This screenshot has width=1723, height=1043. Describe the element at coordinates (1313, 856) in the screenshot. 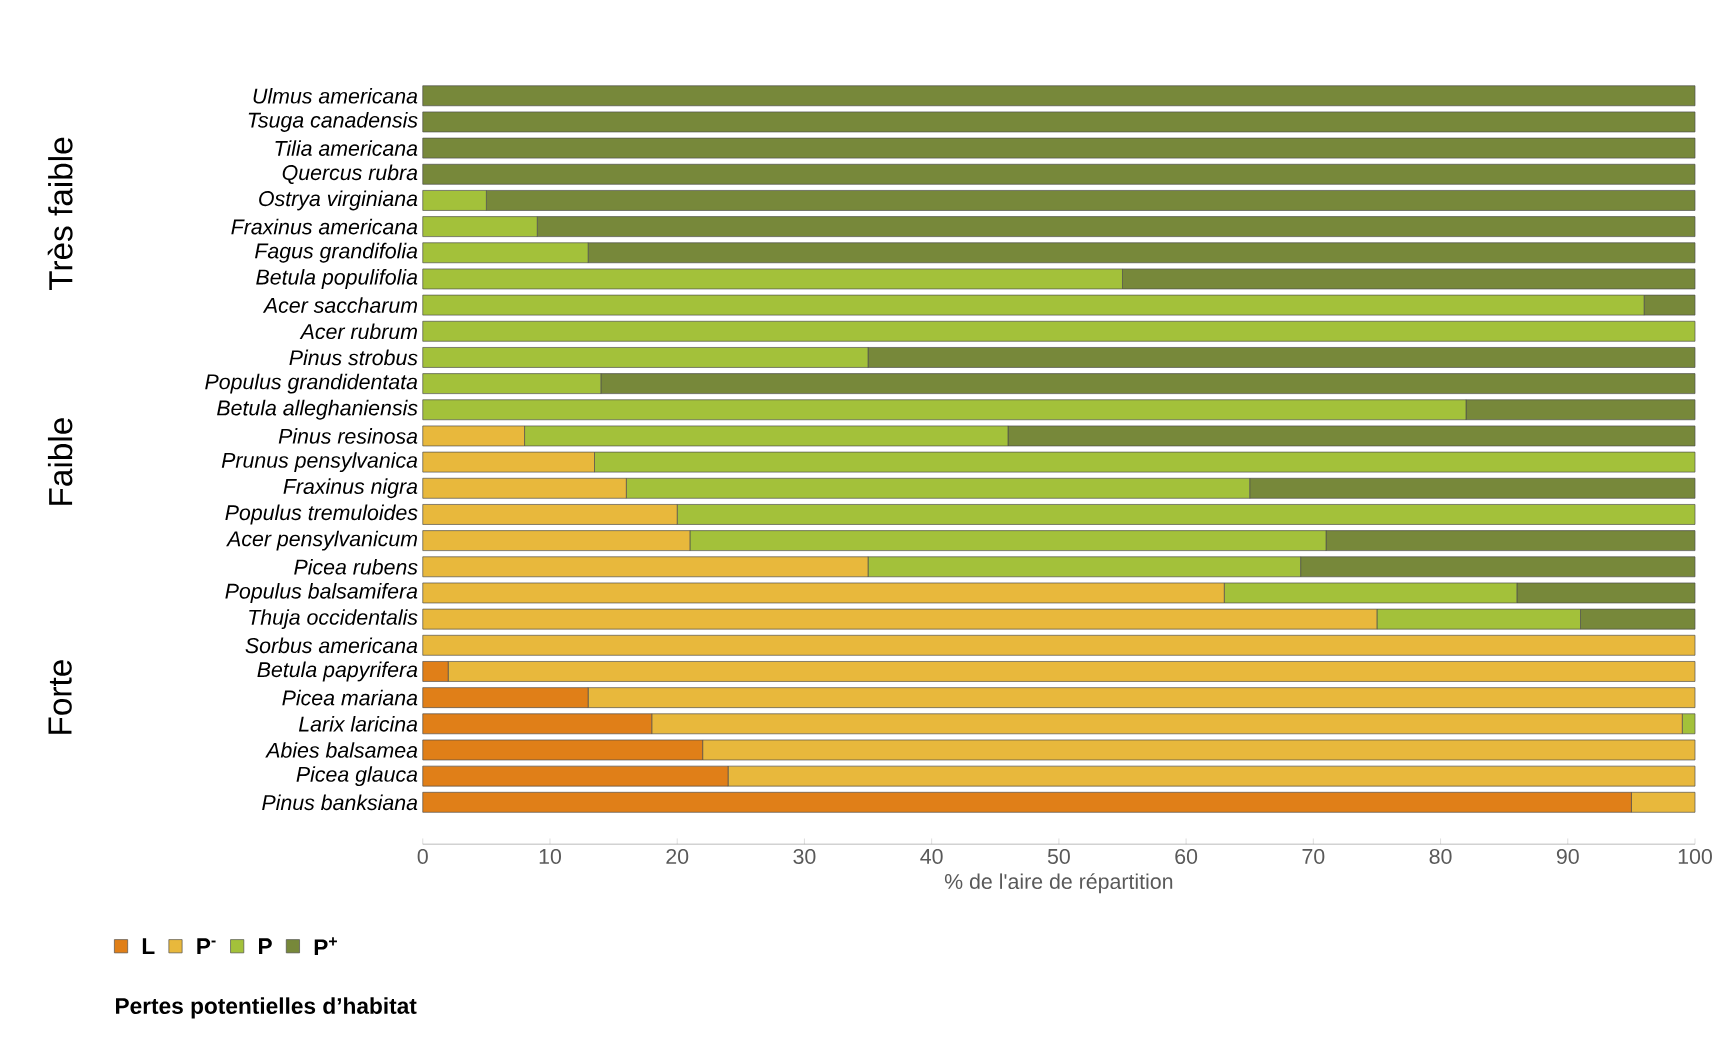

I see `x-tick-label: 70` at that location.